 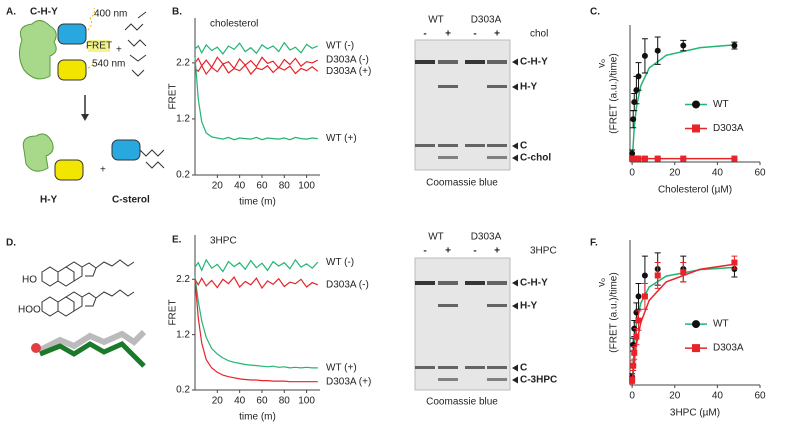 What do you see at coordinates (88, 303) in the screenshot?
I see `3hpc-skeleton` at bounding box center [88, 303].